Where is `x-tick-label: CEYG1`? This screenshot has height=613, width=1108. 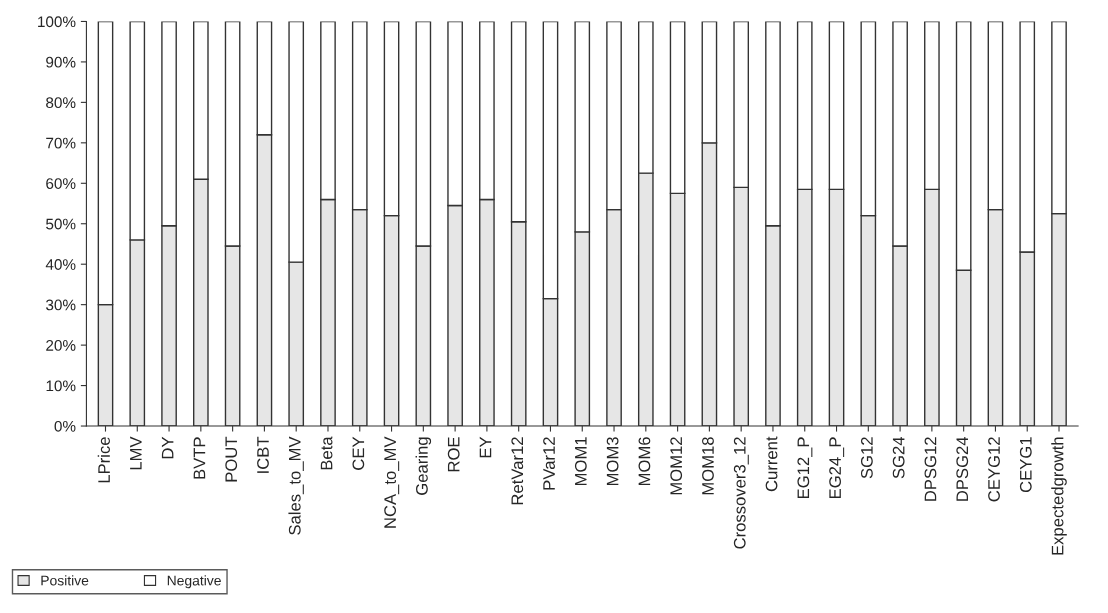
x-tick-label: CEYG1 is located at coordinates (1025, 465).